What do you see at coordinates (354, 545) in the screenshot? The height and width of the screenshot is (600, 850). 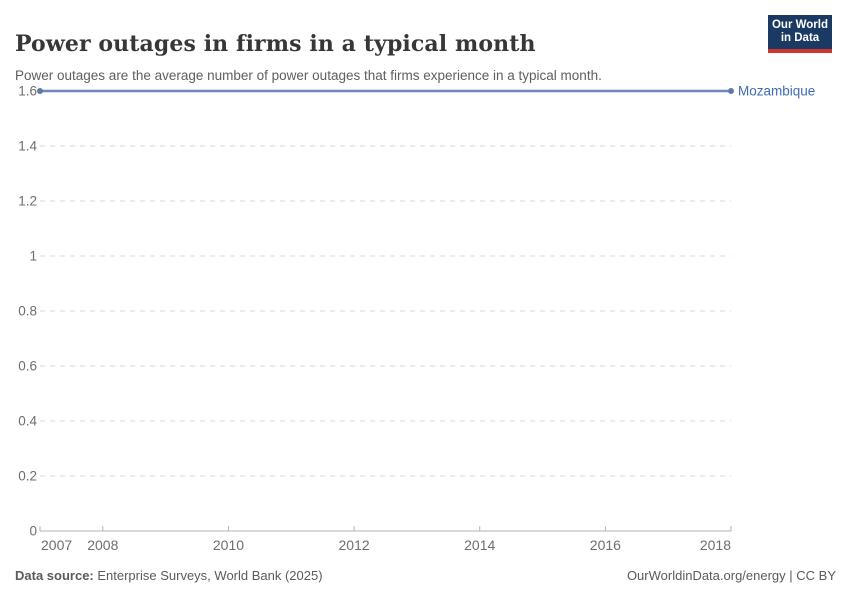 I see `x-axis-tick-label: 2012` at bounding box center [354, 545].